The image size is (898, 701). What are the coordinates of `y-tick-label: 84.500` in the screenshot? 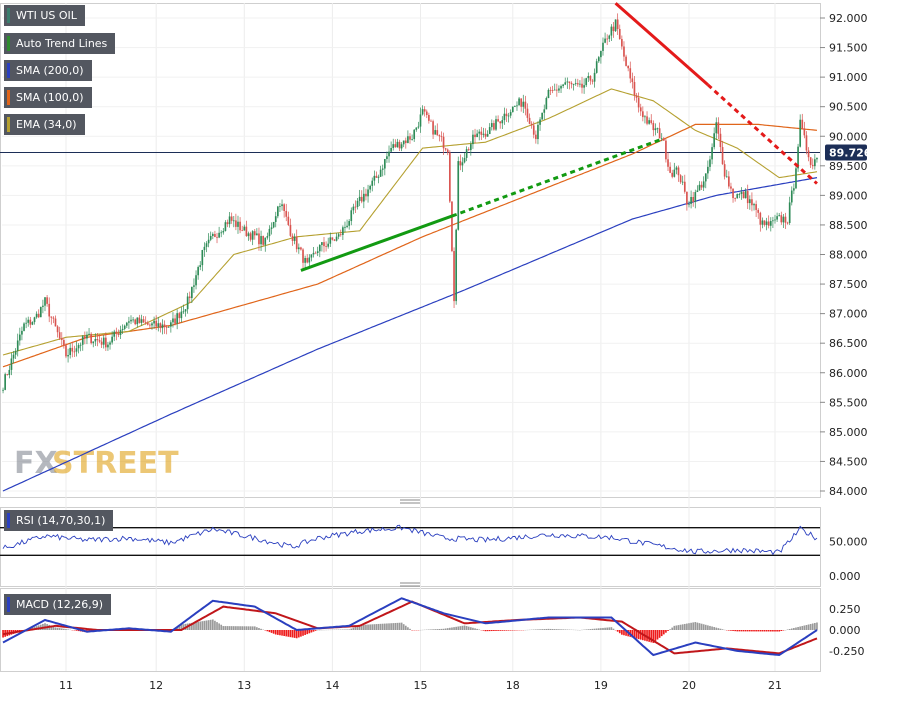 It's located at (848, 461).